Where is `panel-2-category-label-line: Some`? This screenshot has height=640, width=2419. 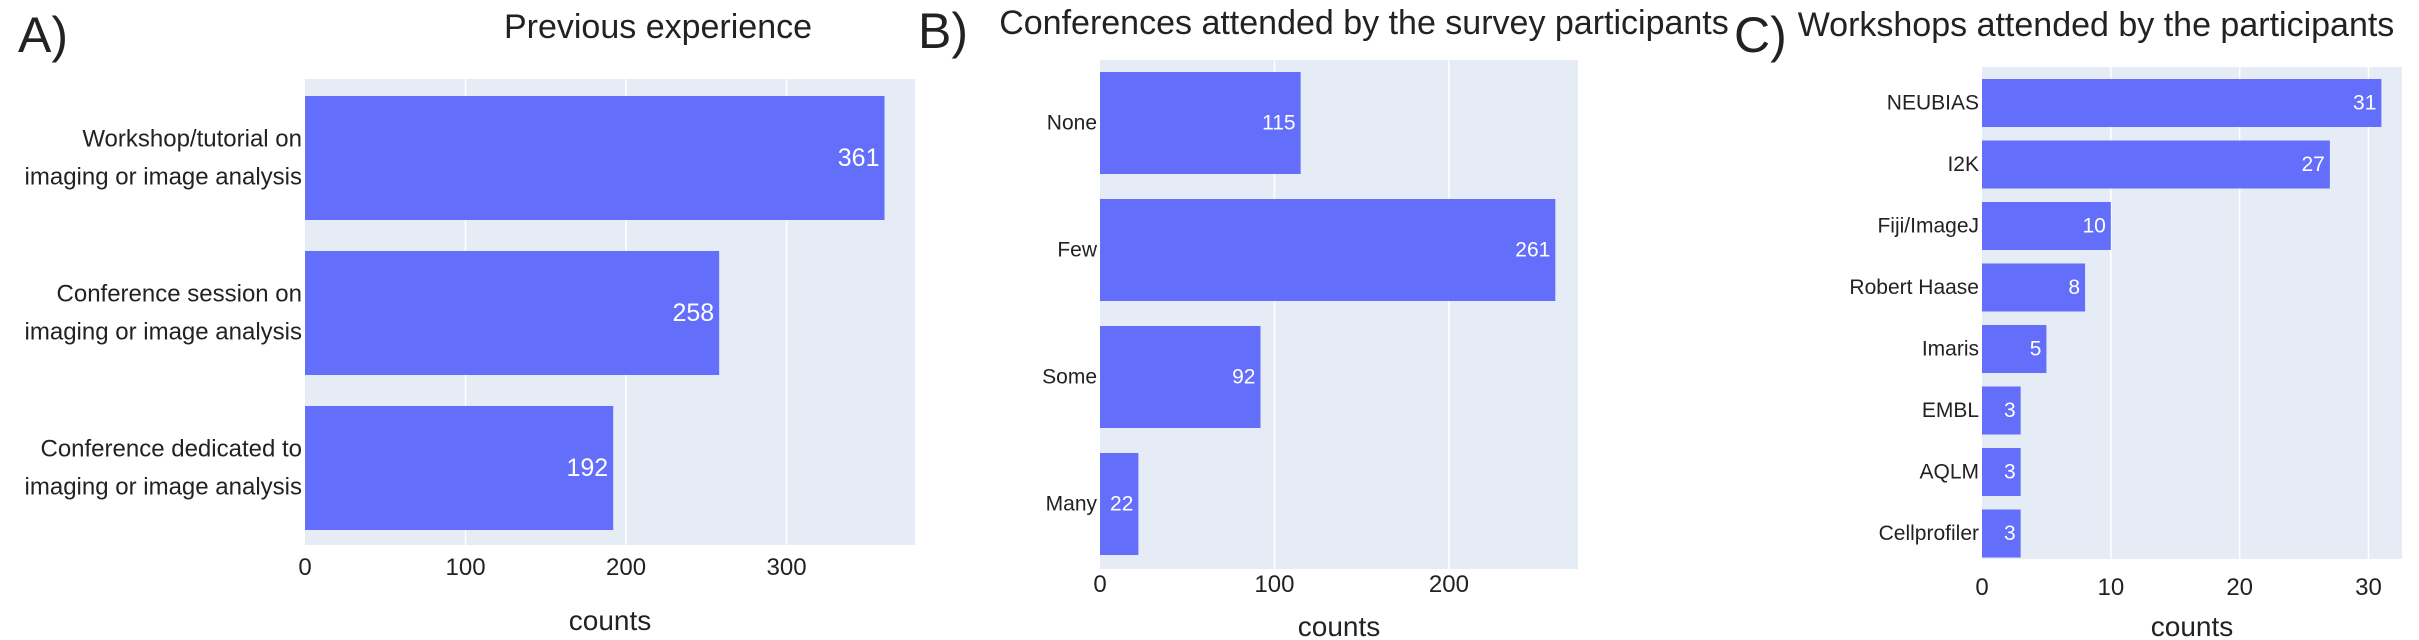 panel-2-category-label-line: Some is located at coordinates (1069, 377).